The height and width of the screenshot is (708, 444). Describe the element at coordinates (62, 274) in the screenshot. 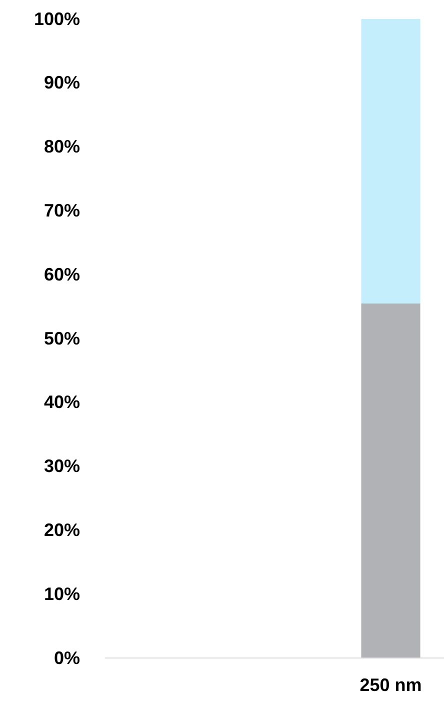

I see `y-tick-label: 60%` at that location.